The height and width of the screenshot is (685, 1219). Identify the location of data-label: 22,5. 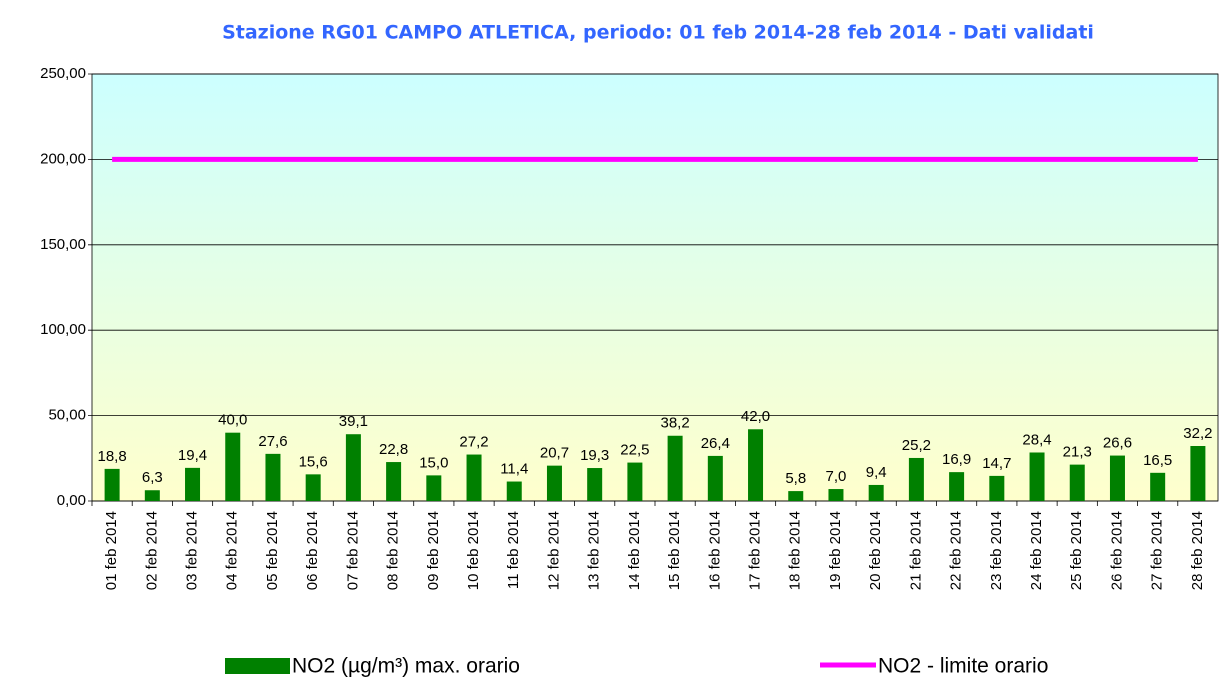
(634, 450).